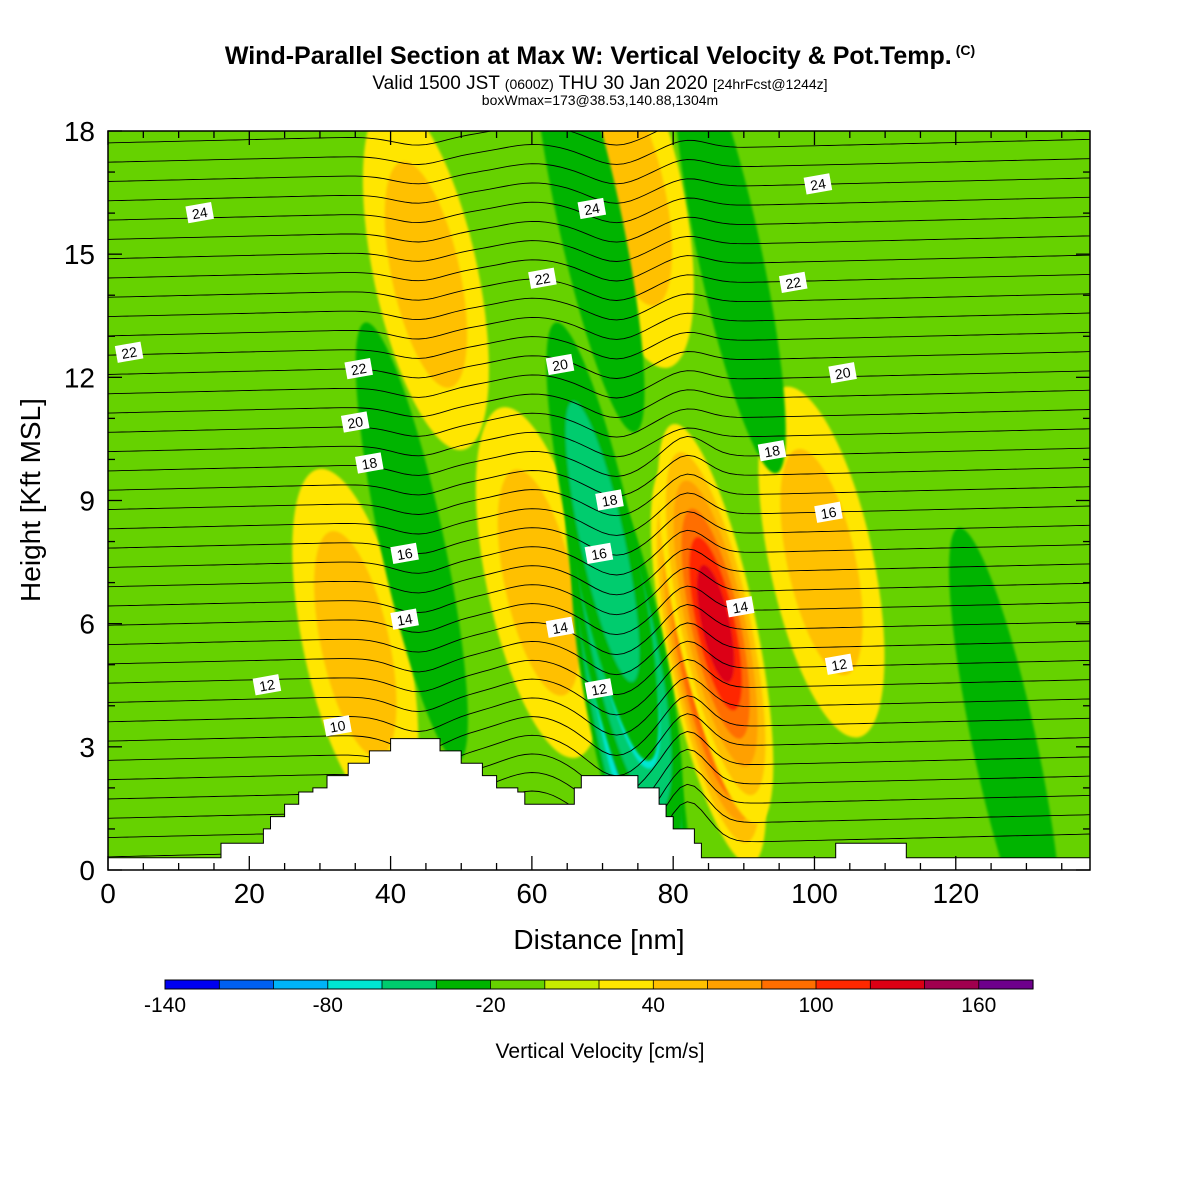 The height and width of the screenshot is (1200, 1200). I want to click on terrain-mask, so click(599, 804).